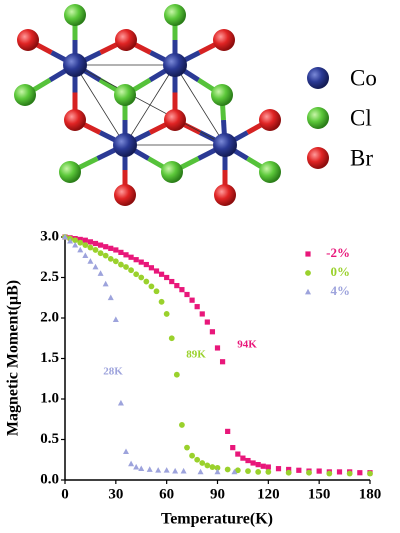 Image resolution: width=400 pixels, height=533 pixels. What do you see at coordinates (341, 290) in the screenshot?
I see `legend-label: 4%` at bounding box center [341, 290].